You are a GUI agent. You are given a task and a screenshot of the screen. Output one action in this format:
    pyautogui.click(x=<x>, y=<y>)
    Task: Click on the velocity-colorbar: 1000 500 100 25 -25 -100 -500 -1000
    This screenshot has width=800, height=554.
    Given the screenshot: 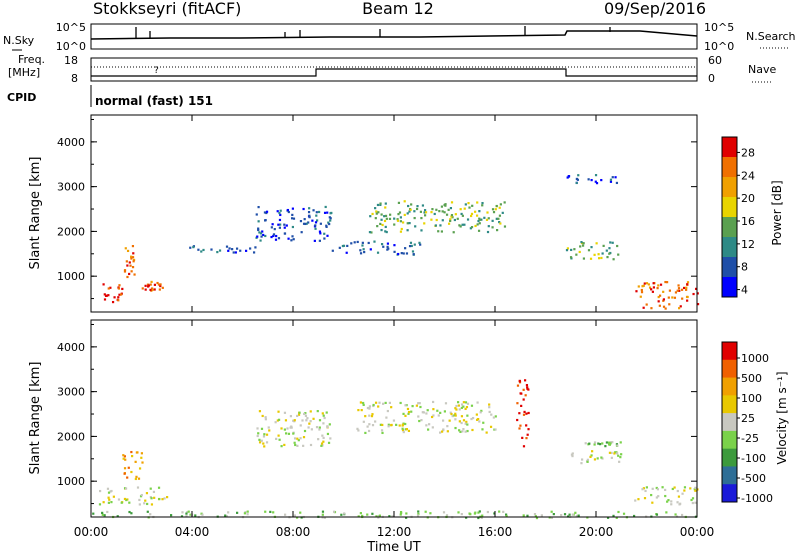 What is the action you would take?
    pyautogui.click(x=747, y=423)
    